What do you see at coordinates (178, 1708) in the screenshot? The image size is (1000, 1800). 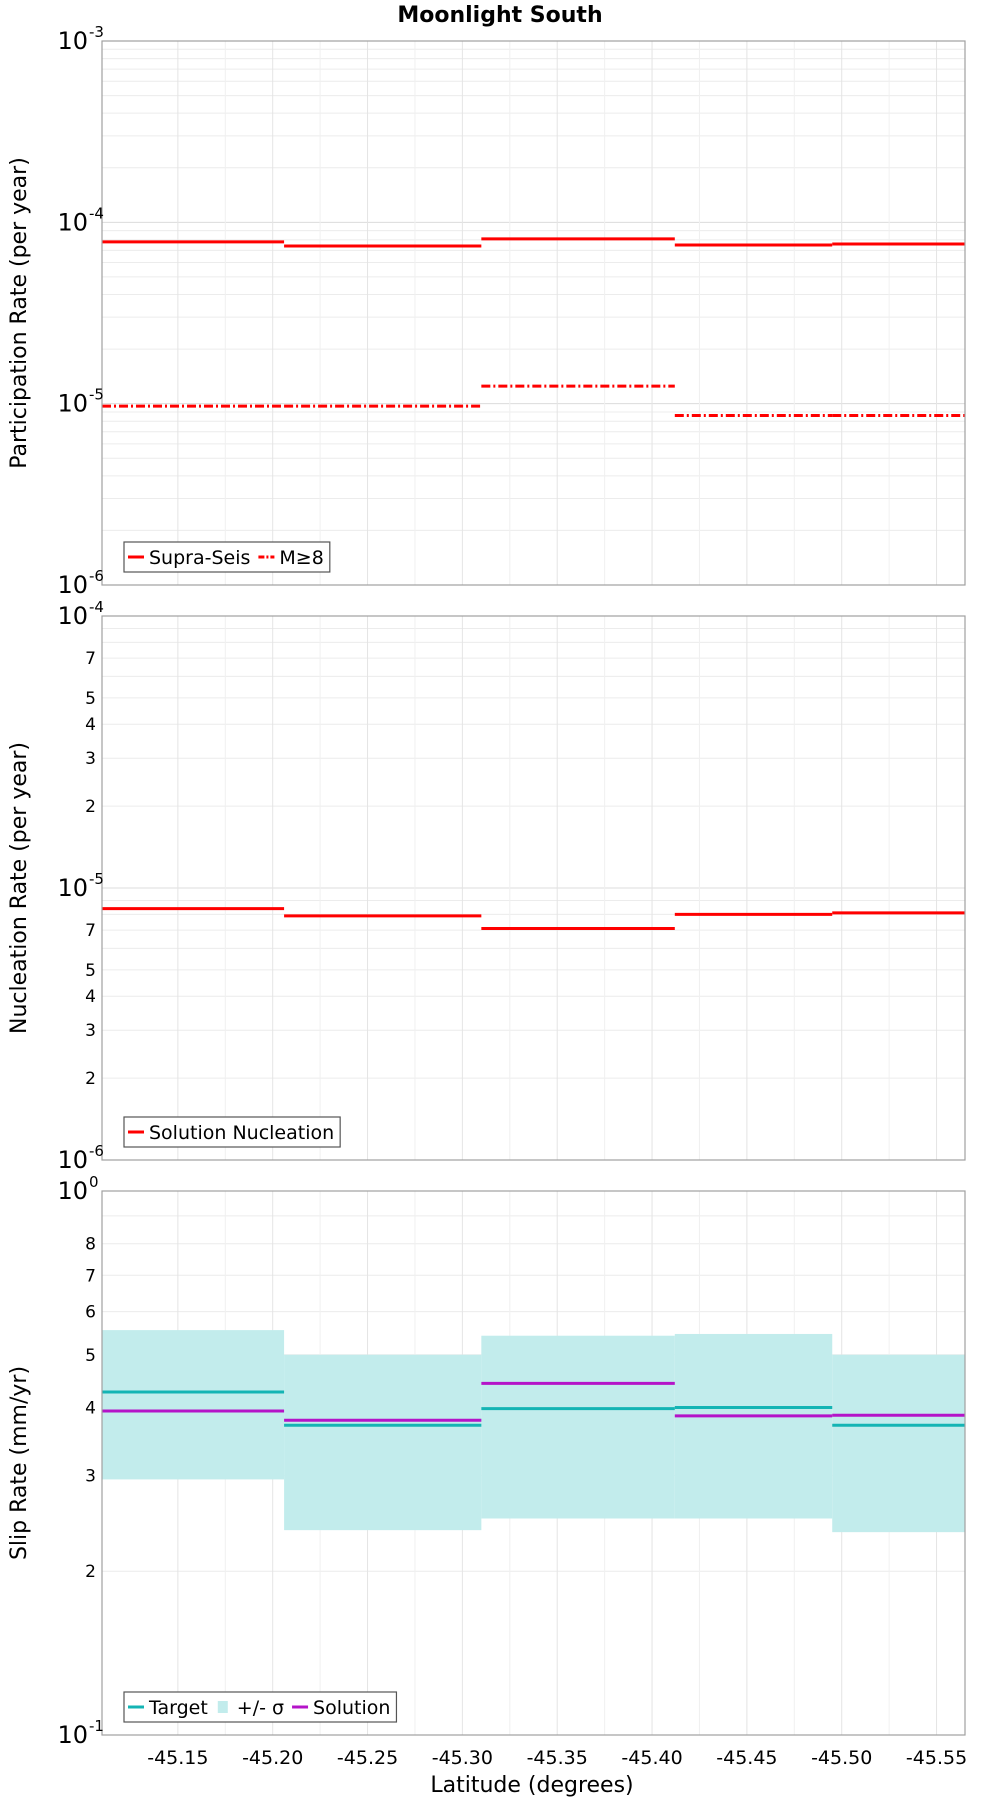 I see `legend-label: Target` at bounding box center [178, 1708].